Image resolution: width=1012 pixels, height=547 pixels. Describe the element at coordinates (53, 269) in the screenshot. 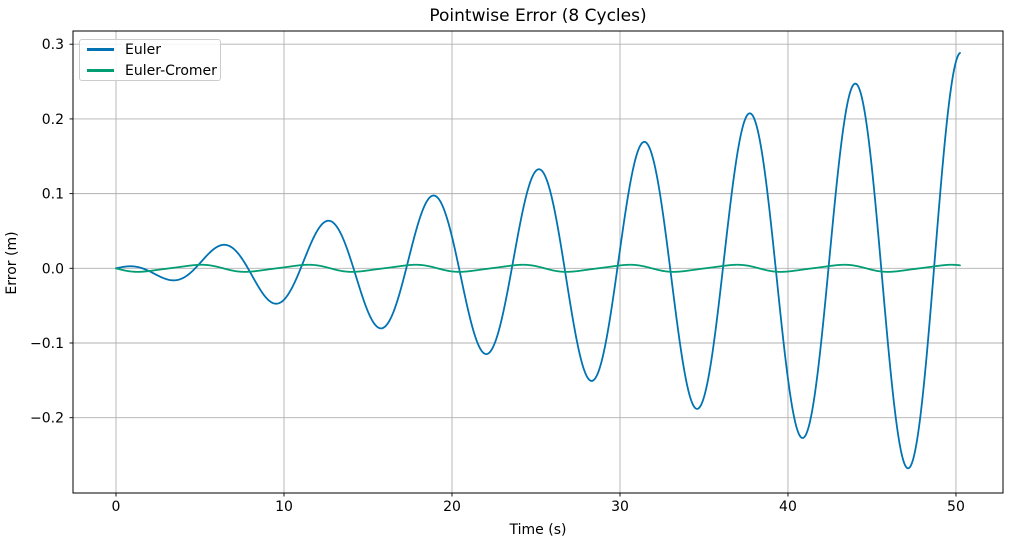

I see `y-tick-label: 0.0` at that location.